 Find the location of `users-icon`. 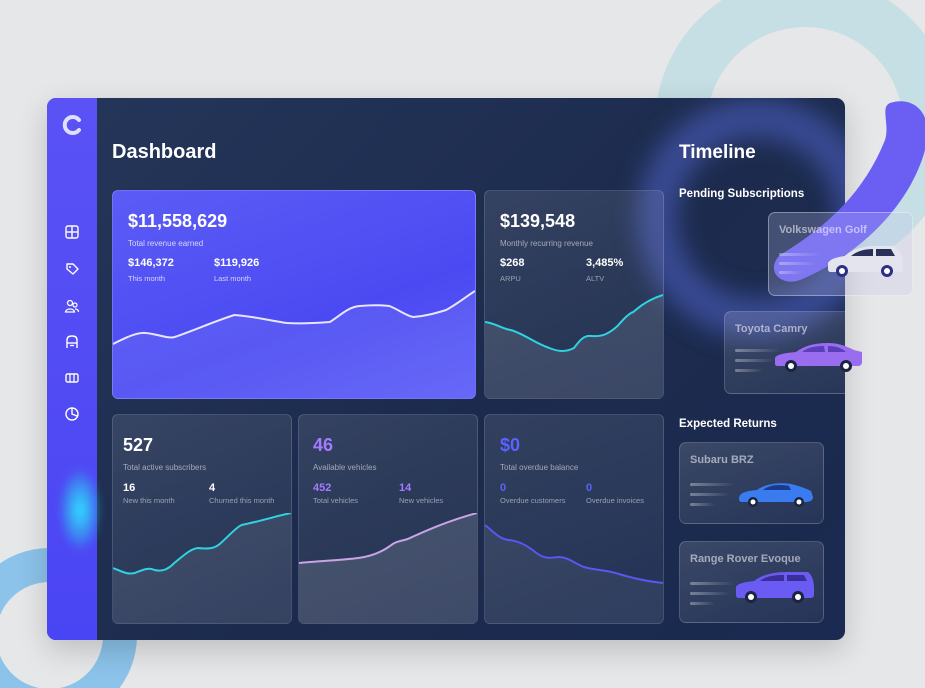

users-icon is located at coordinates (72, 306).